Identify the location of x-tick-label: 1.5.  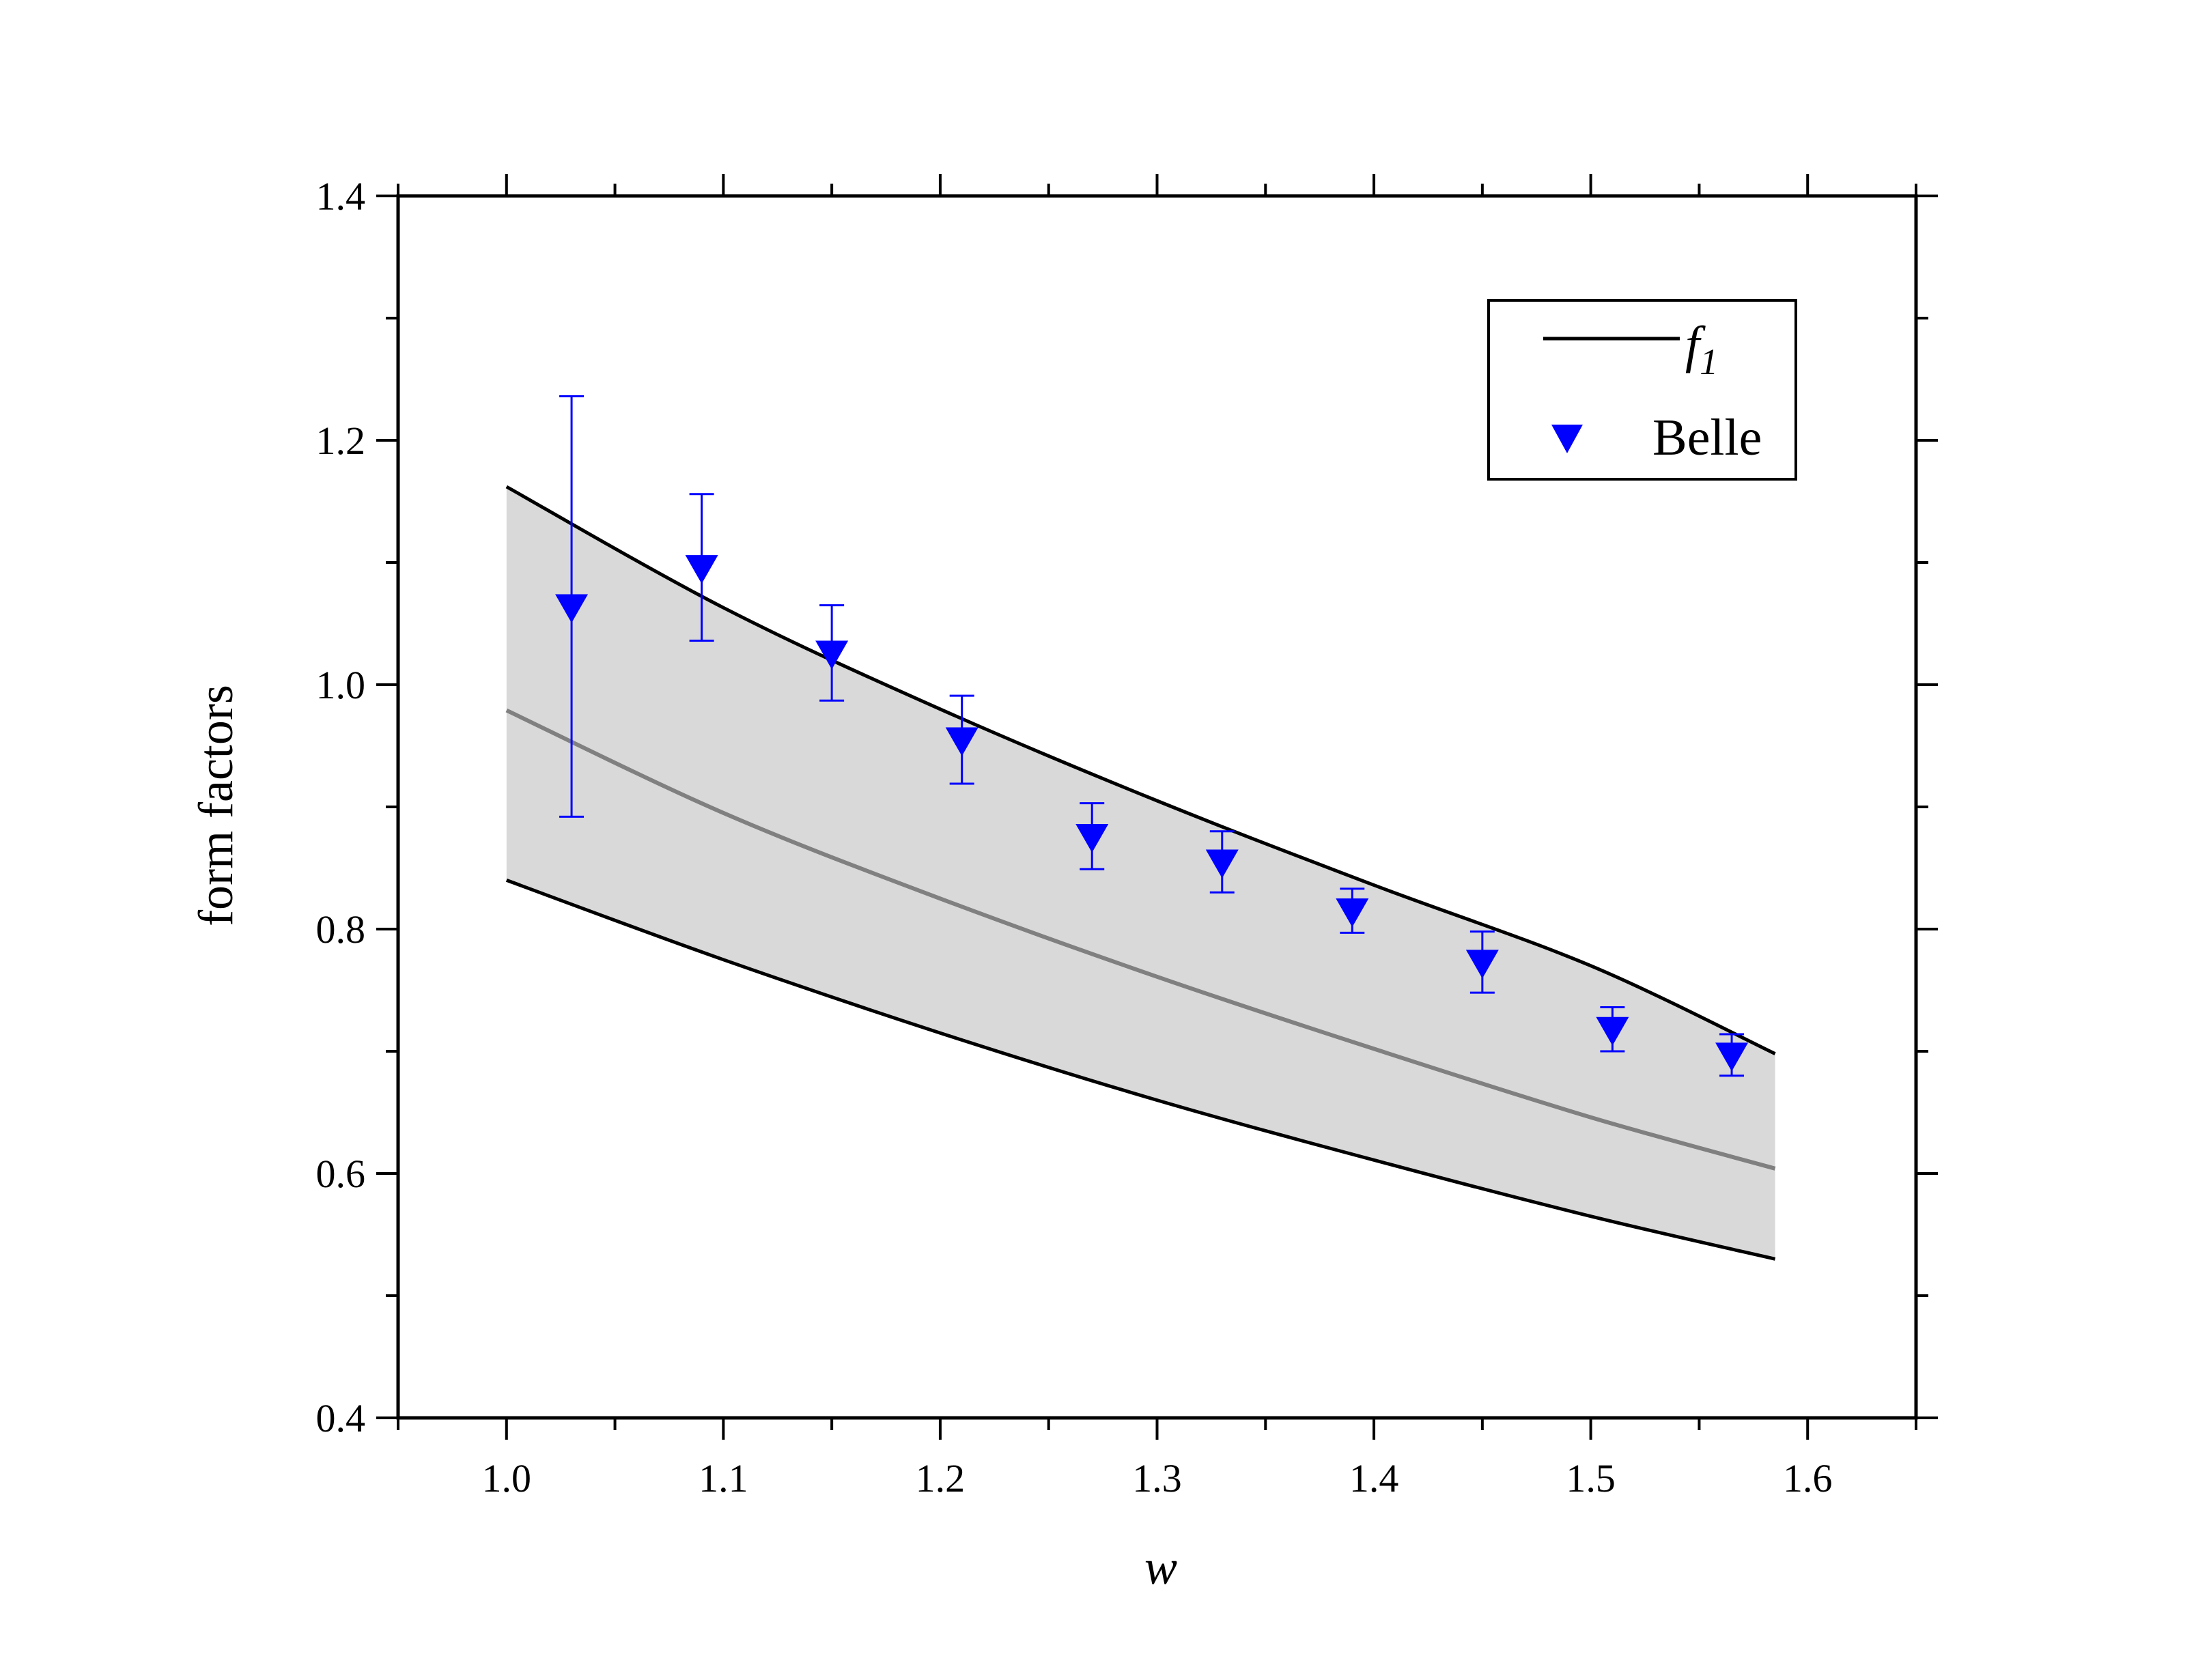
(1591, 1478).